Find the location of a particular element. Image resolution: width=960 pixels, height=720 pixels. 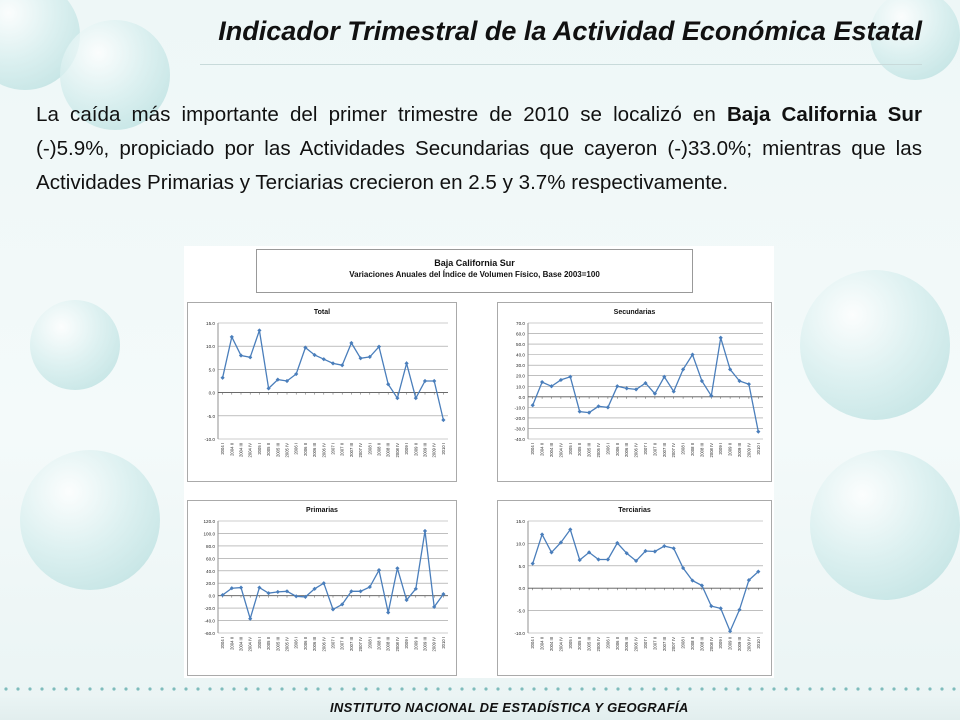

x-tick-label: 2006 II is located at coordinates (305, 643).